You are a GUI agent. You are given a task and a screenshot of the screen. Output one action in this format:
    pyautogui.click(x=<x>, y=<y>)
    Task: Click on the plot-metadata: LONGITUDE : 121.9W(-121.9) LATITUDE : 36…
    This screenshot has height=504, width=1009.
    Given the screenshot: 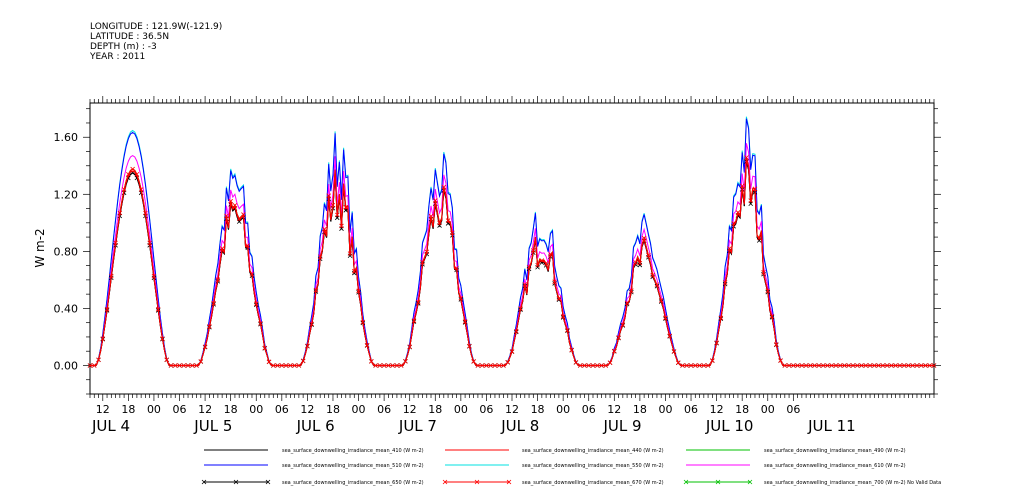 What is the action you would take?
    pyautogui.click(x=156, y=42)
    